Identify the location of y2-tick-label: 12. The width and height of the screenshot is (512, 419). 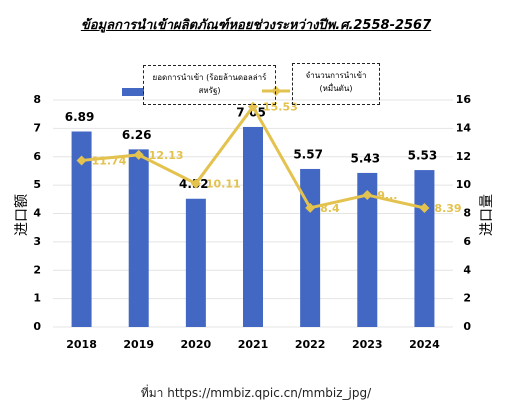
(463, 156).